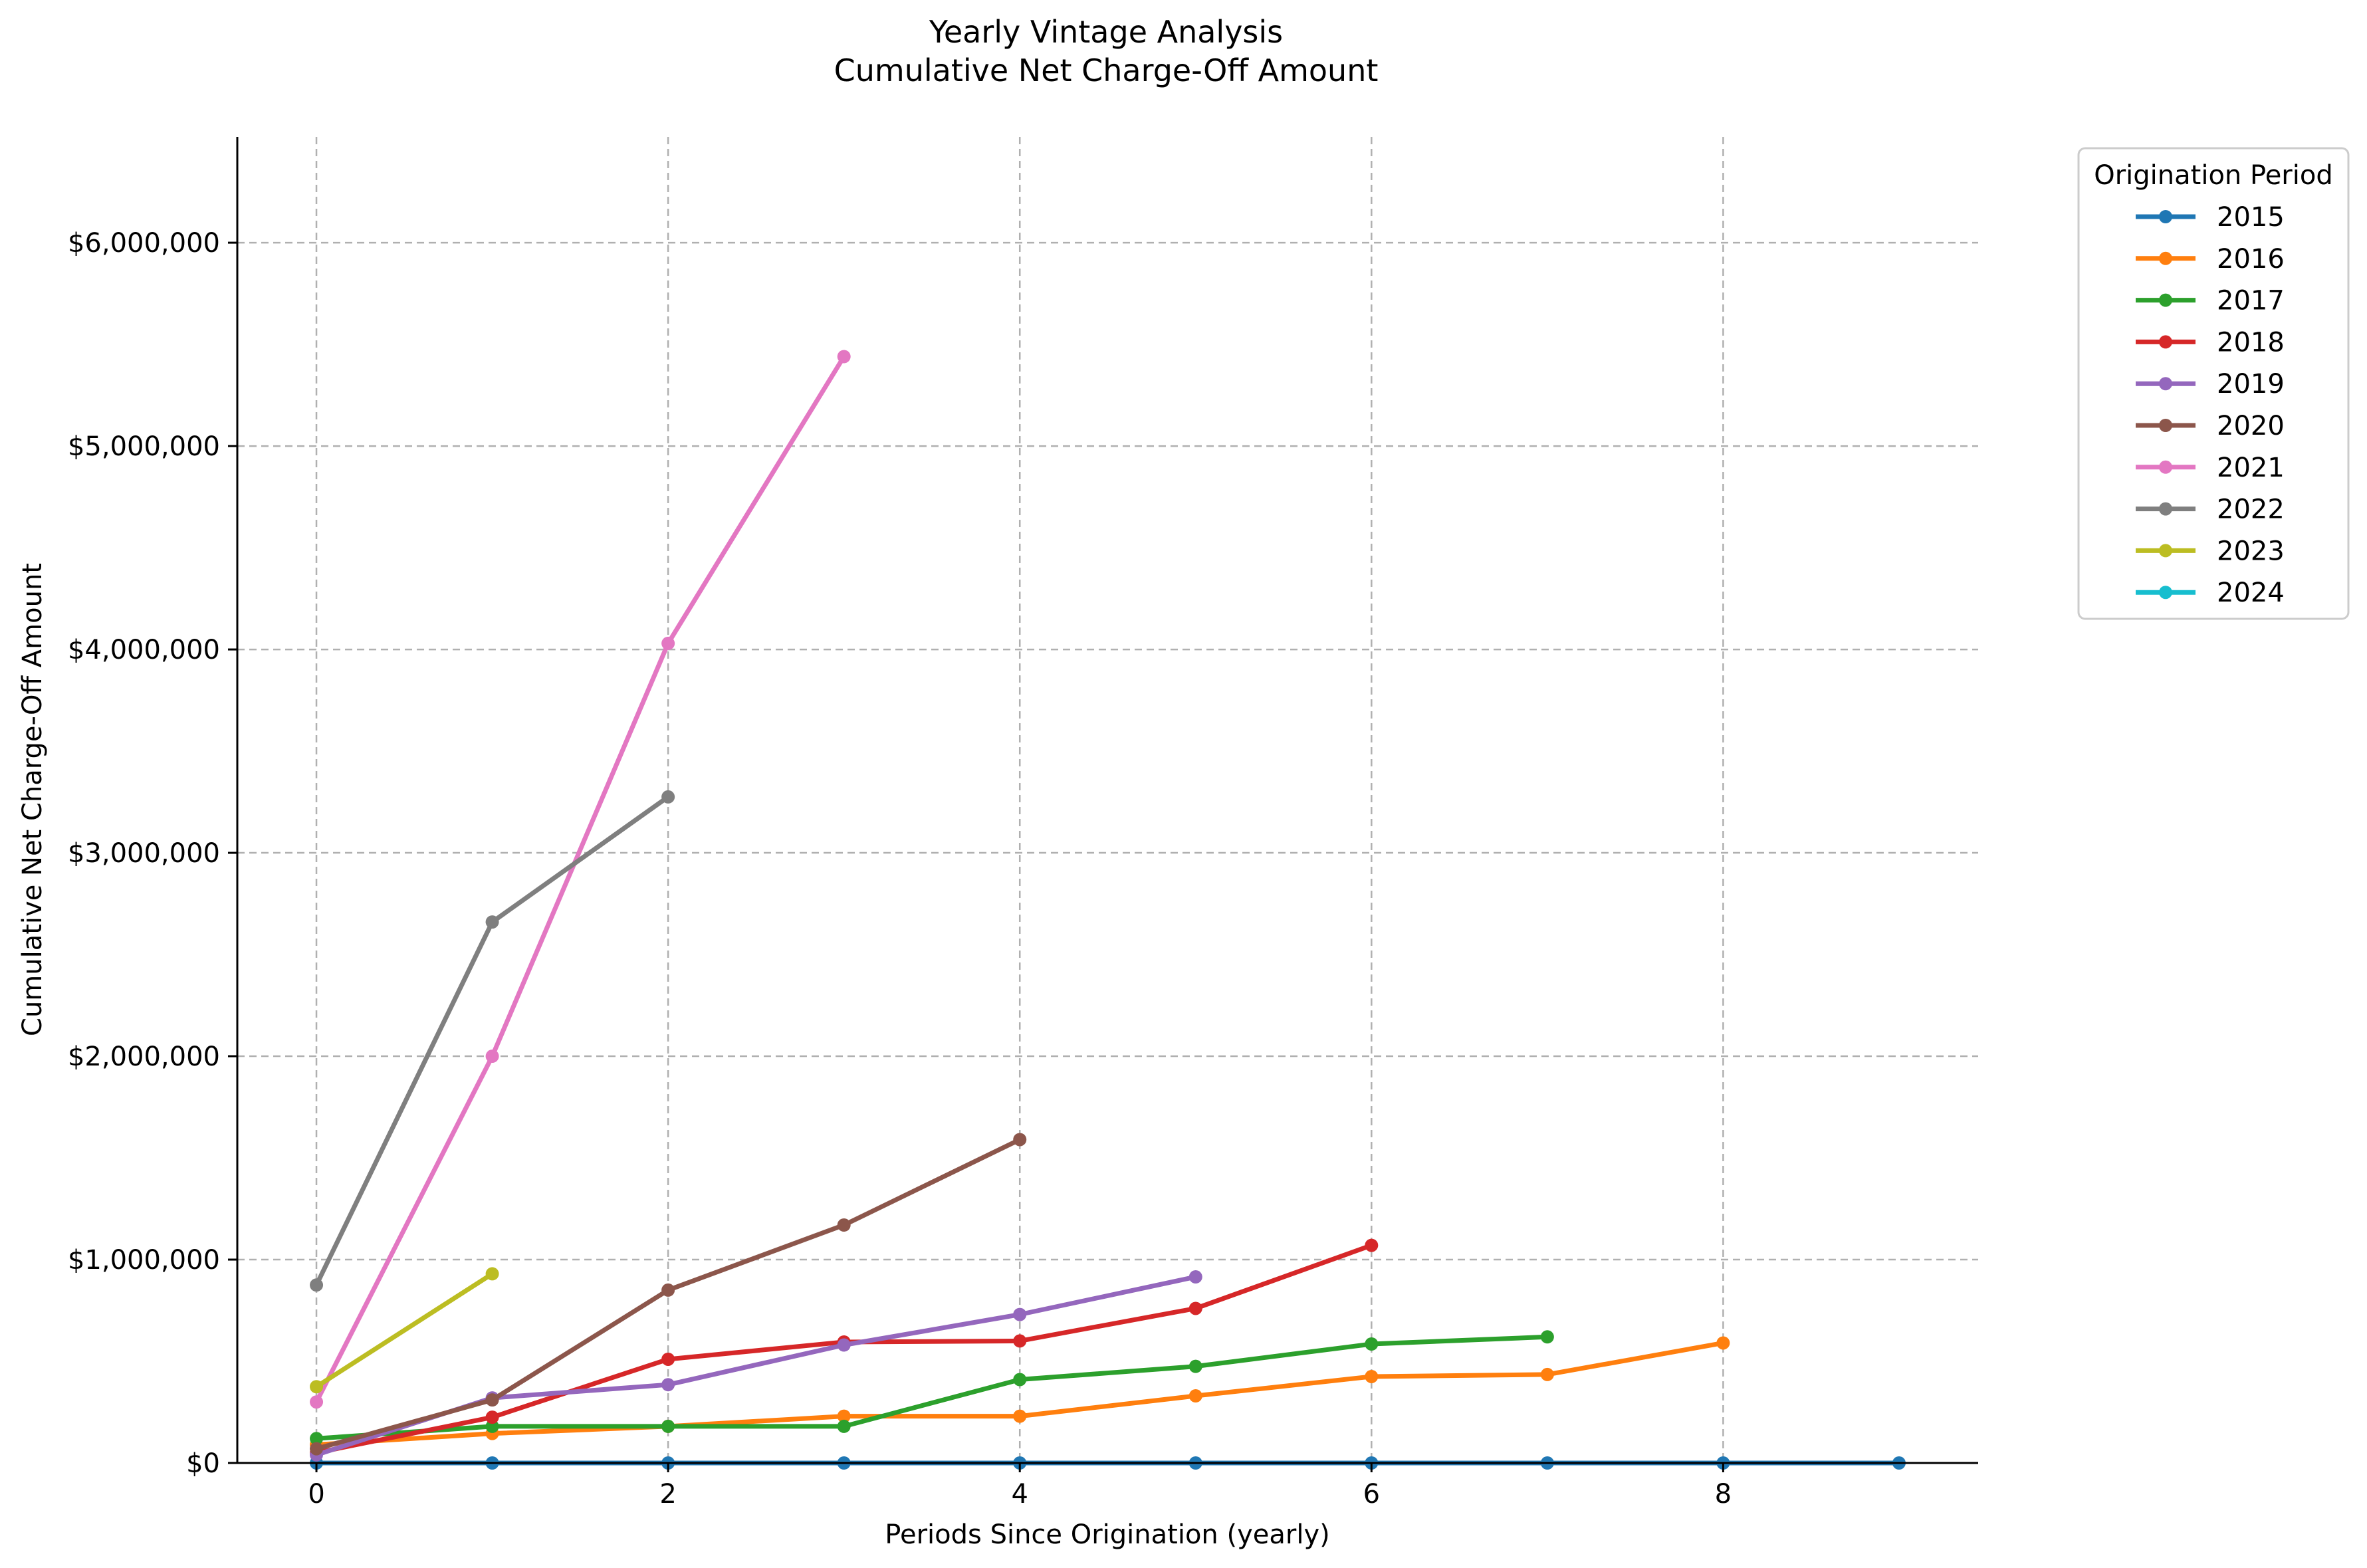 The width and height of the screenshot is (2367, 1568). What do you see at coordinates (2251, 342) in the screenshot?
I see `legend-label: 2018` at bounding box center [2251, 342].